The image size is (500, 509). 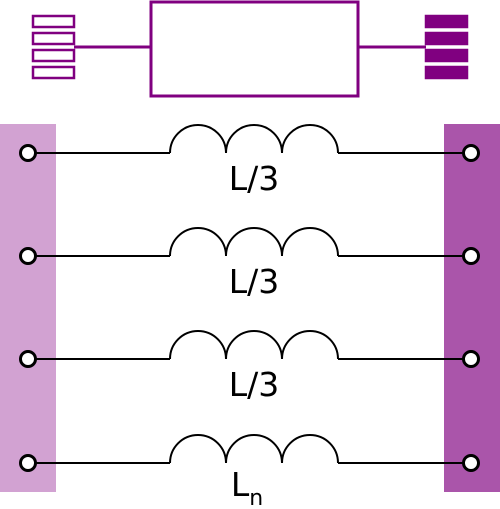 I want to click on branch-1-label-main: L/3, so click(x=254, y=178).